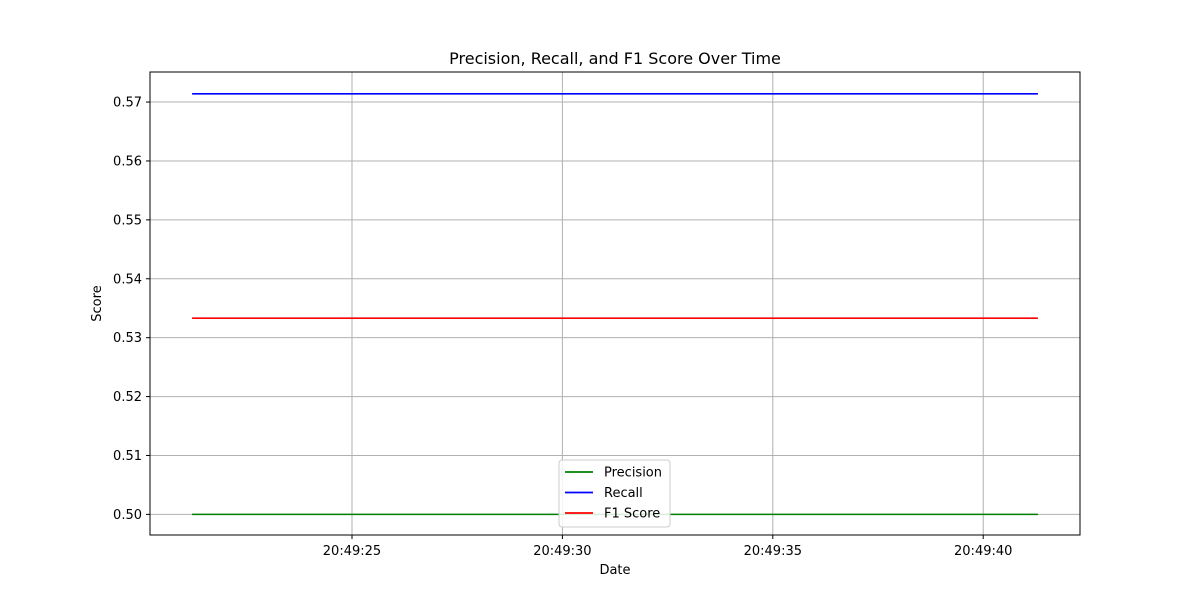  What do you see at coordinates (773, 551) in the screenshot?
I see `x-tick-label: 20:49:35` at bounding box center [773, 551].